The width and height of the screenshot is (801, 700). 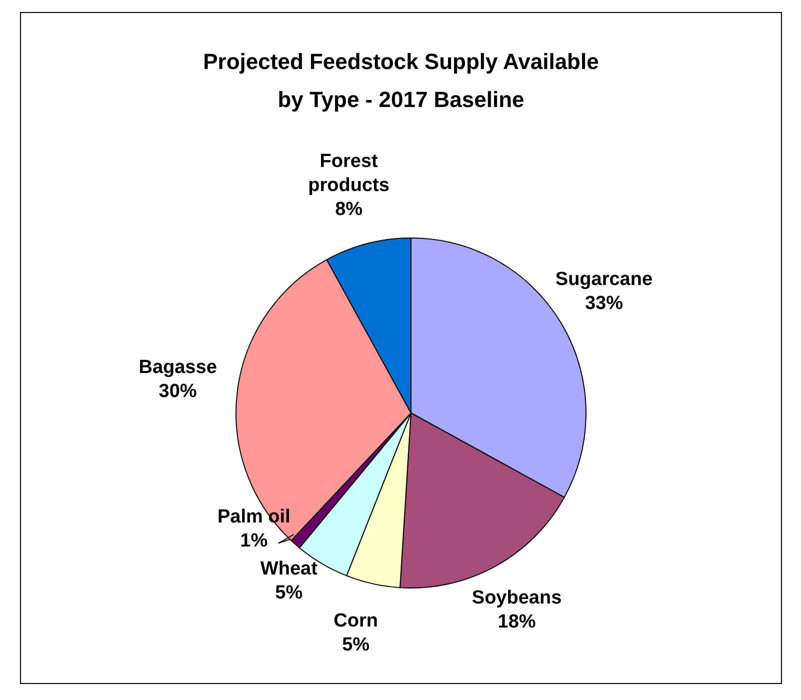 What do you see at coordinates (253, 516) in the screenshot?
I see `slice-label: Palm oil` at bounding box center [253, 516].